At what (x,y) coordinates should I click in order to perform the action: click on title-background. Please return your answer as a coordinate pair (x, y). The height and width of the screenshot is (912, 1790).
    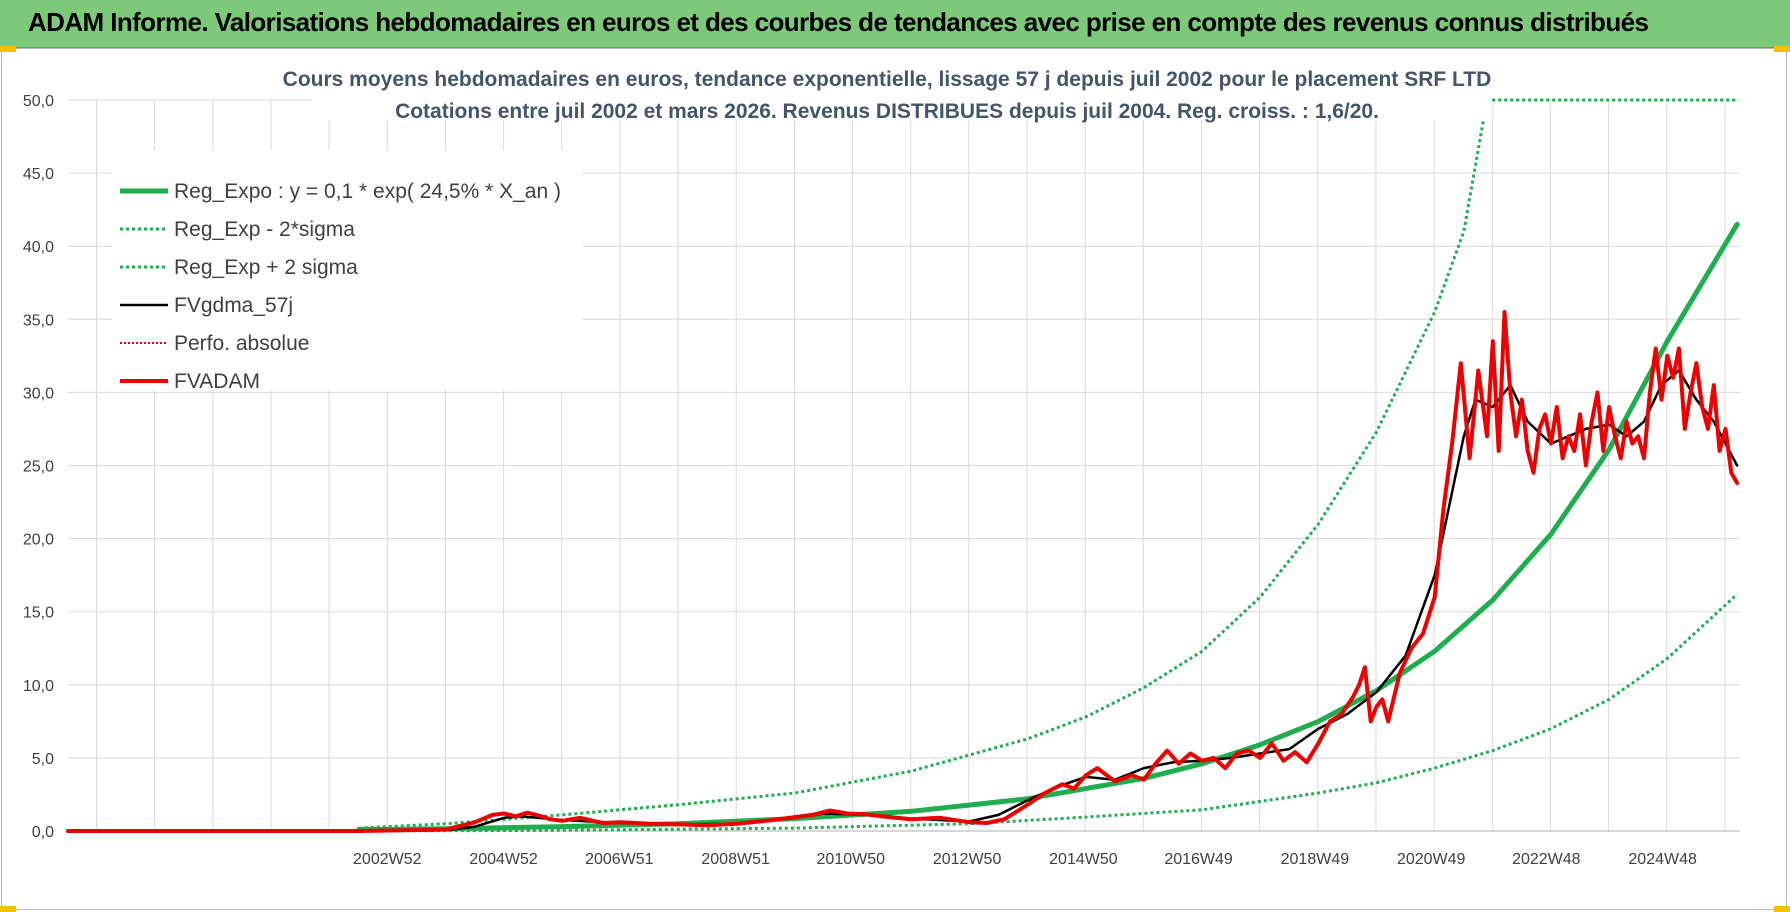
    Looking at the image, I should click on (902, 91).